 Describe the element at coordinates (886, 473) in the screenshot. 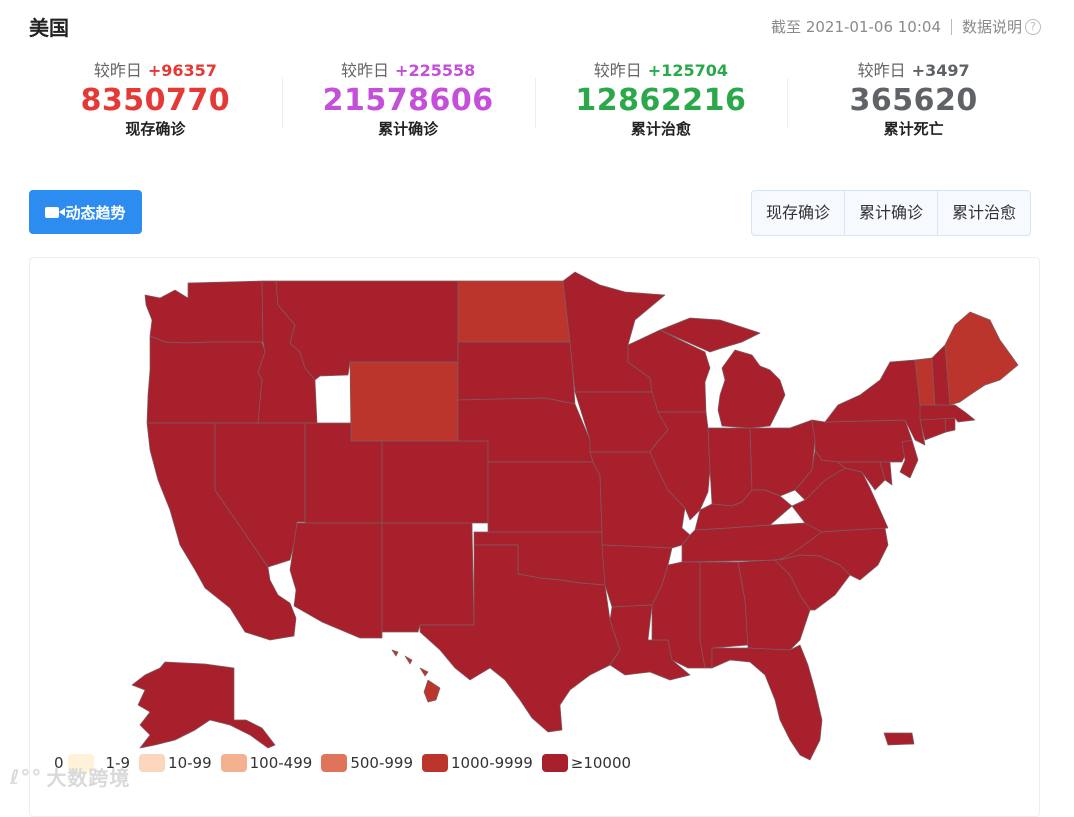

I see `state-delaware` at that location.